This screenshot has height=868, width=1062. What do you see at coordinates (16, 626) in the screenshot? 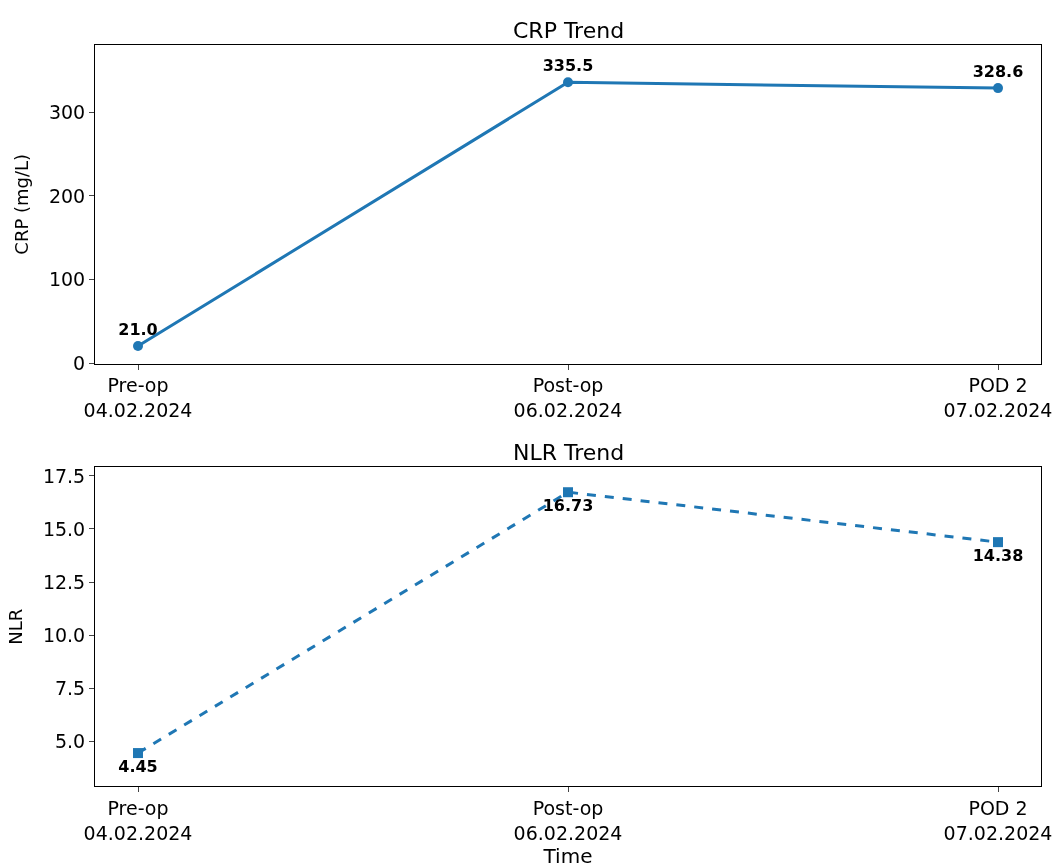
I see `y-axis-title: NLR` at bounding box center [16, 626].